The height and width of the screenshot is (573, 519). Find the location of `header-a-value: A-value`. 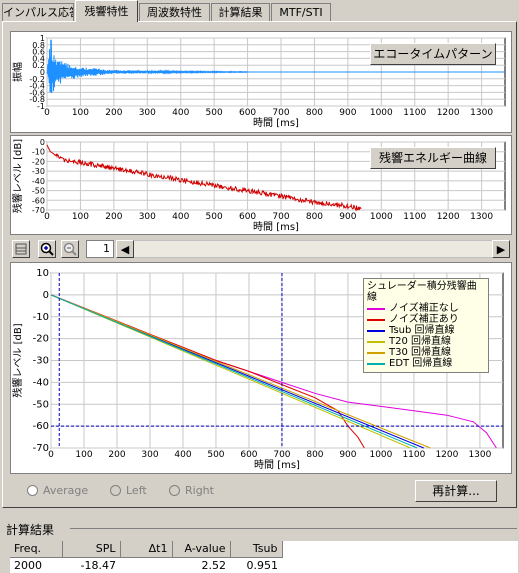

header-a-value: A-value is located at coordinates (201, 549).